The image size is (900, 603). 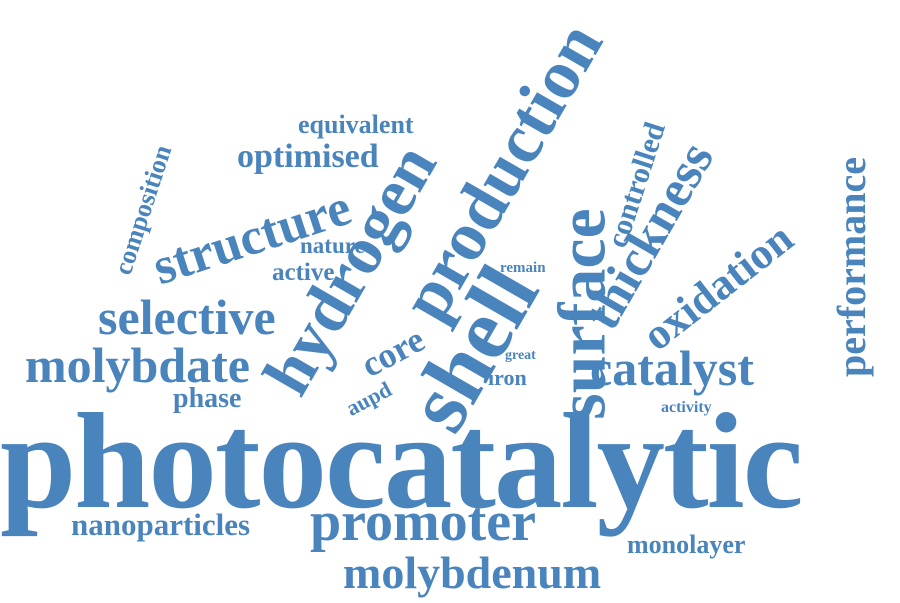 What do you see at coordinates (686, 544) in the screenshot?
I see `word-monolayer: monolayer` at bounding box center [686, 544].